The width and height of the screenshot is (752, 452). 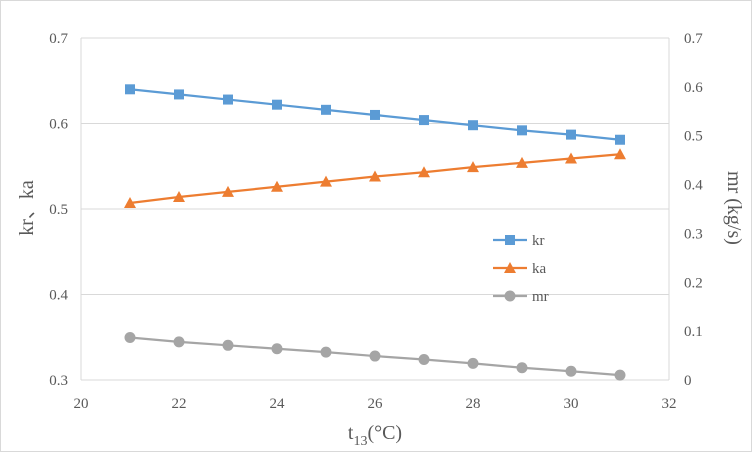 What do you see at coordinates (360, 441) in the screenshot?
I see `x-axis-title-subscript: 13` at bounding box center [360, 441].